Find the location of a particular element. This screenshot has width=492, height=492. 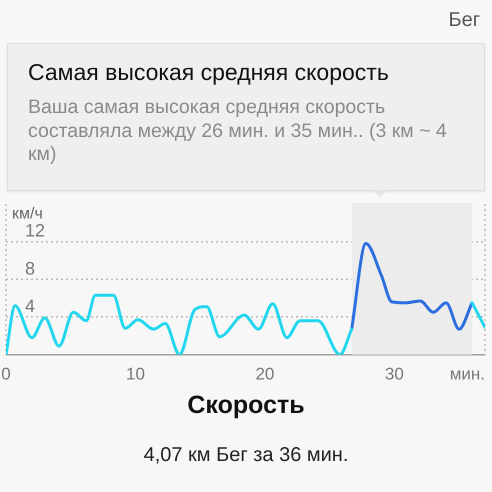

text: Самая высокая средняя скорость is located at coordinates (208, 72).